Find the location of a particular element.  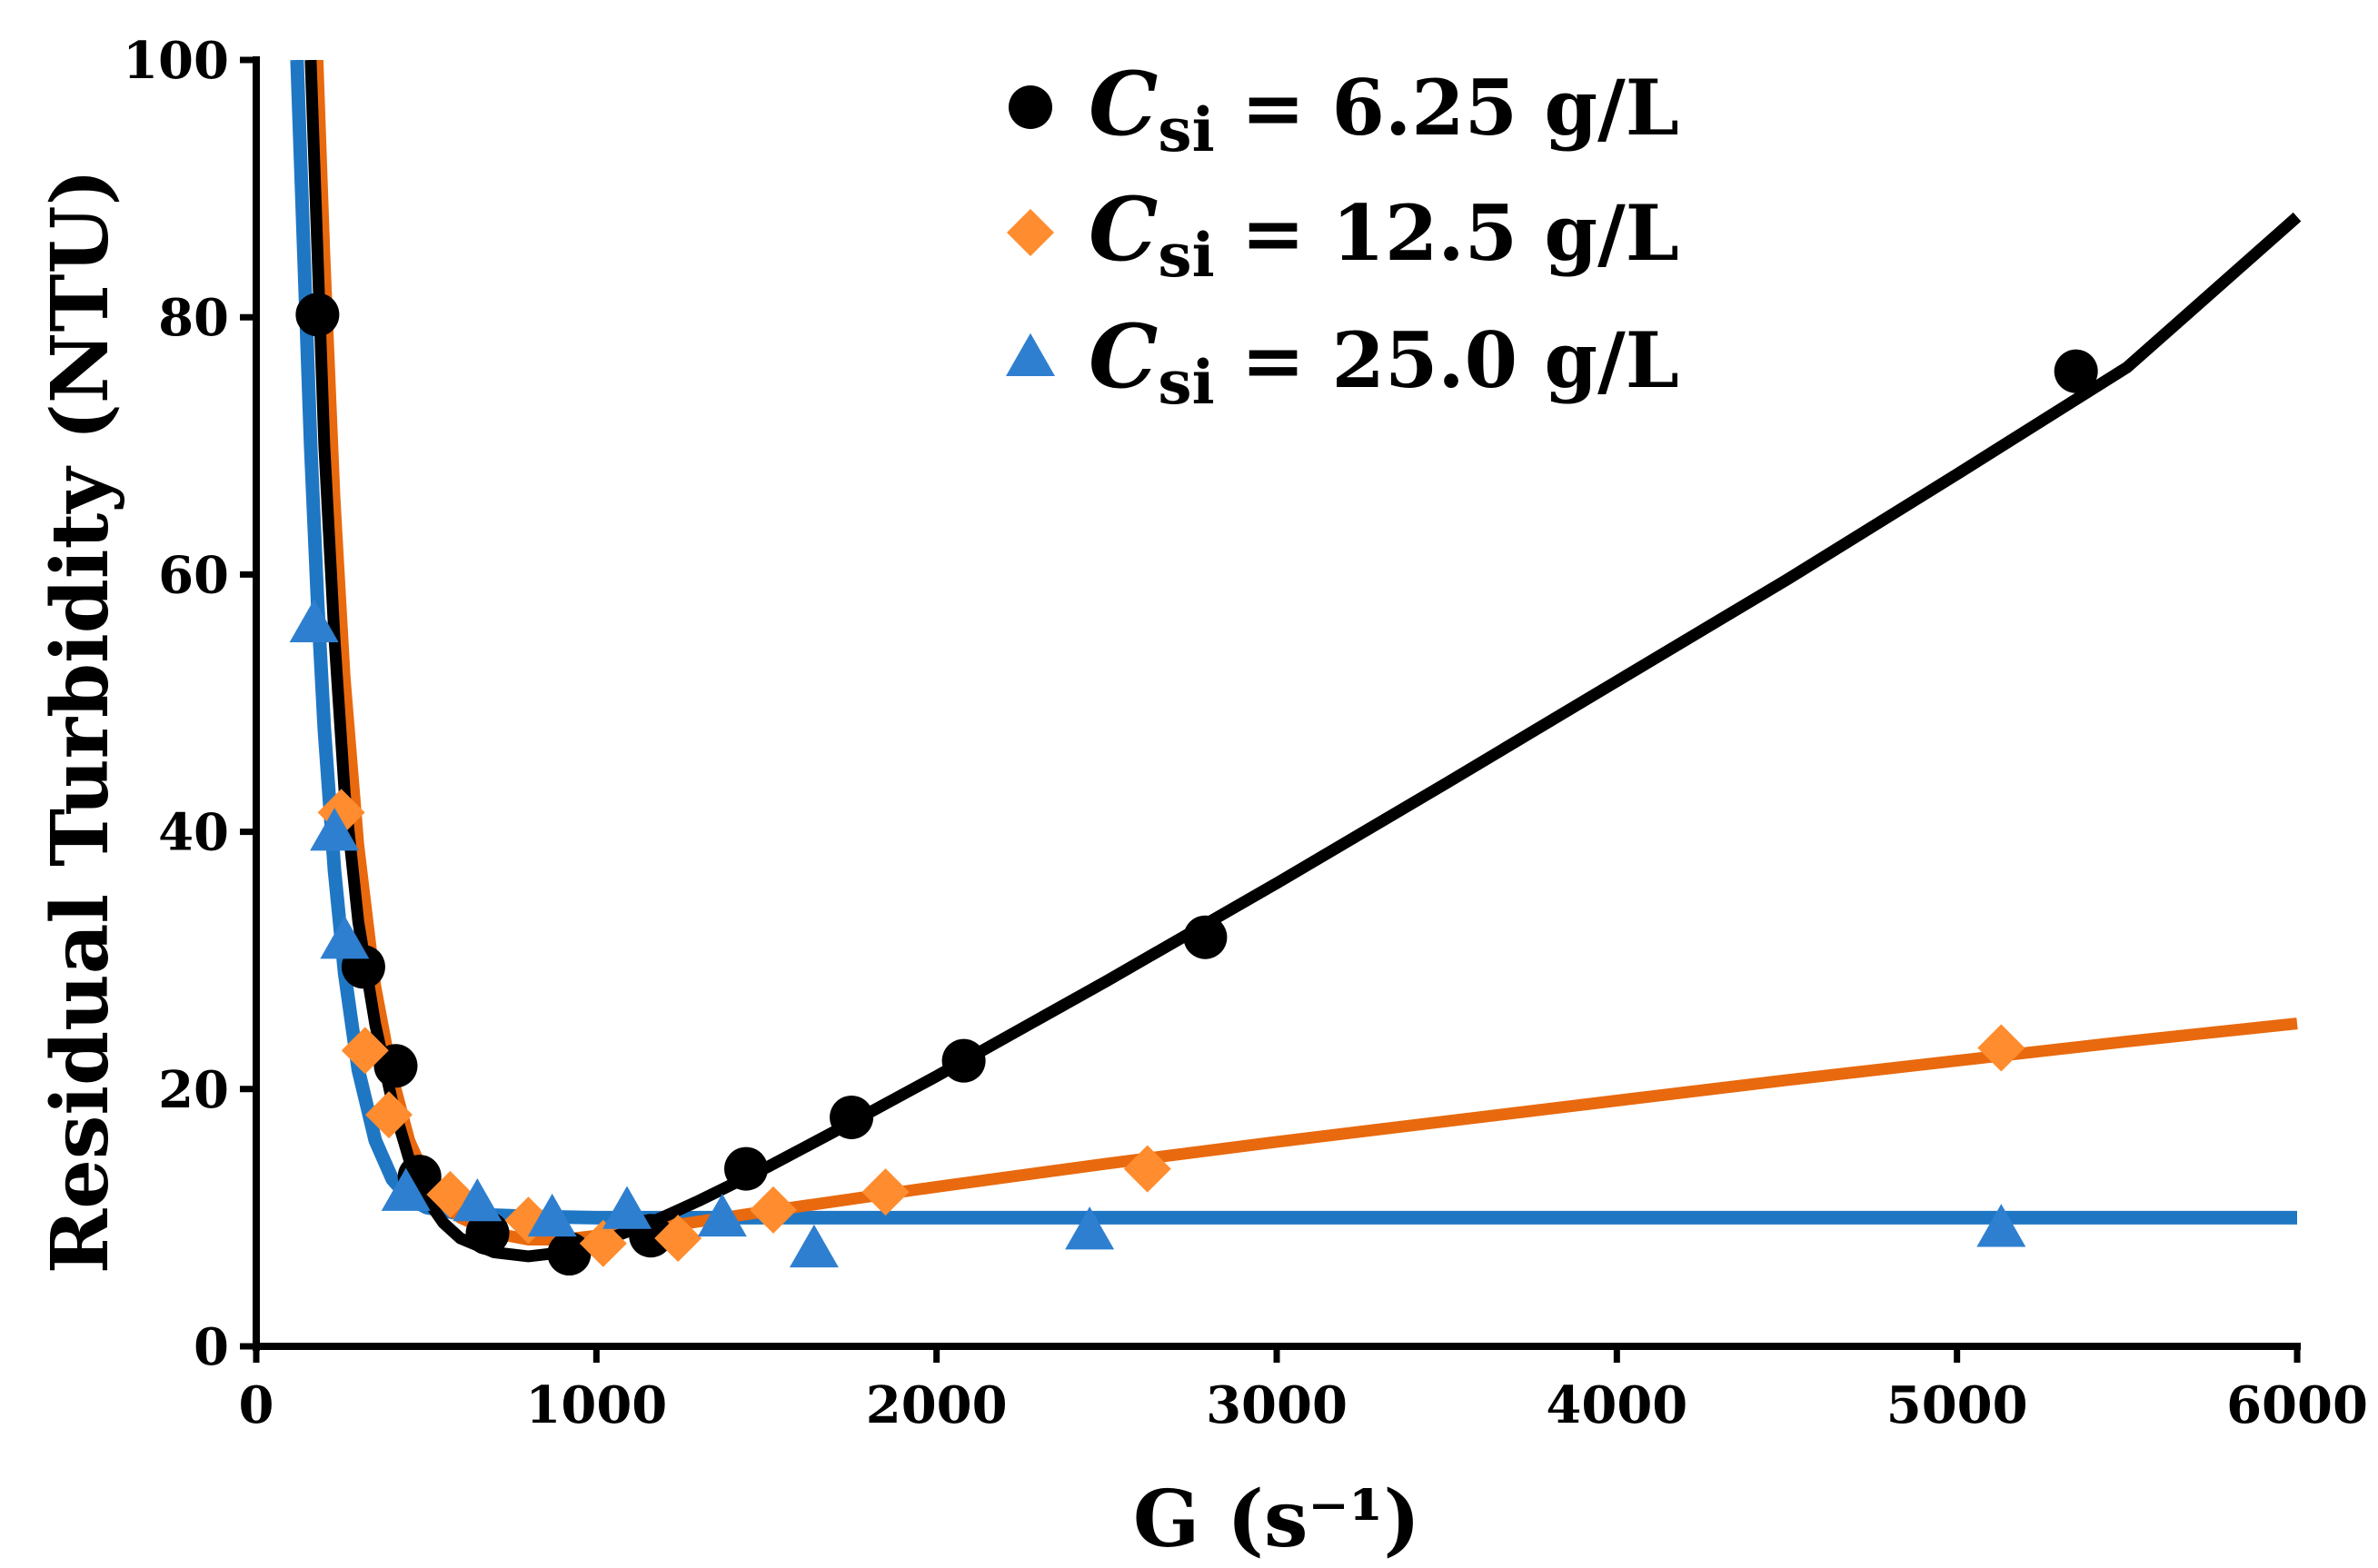

legend-entry-2: Csi = 12.5 g/L is located at coordinates (1343, 234).